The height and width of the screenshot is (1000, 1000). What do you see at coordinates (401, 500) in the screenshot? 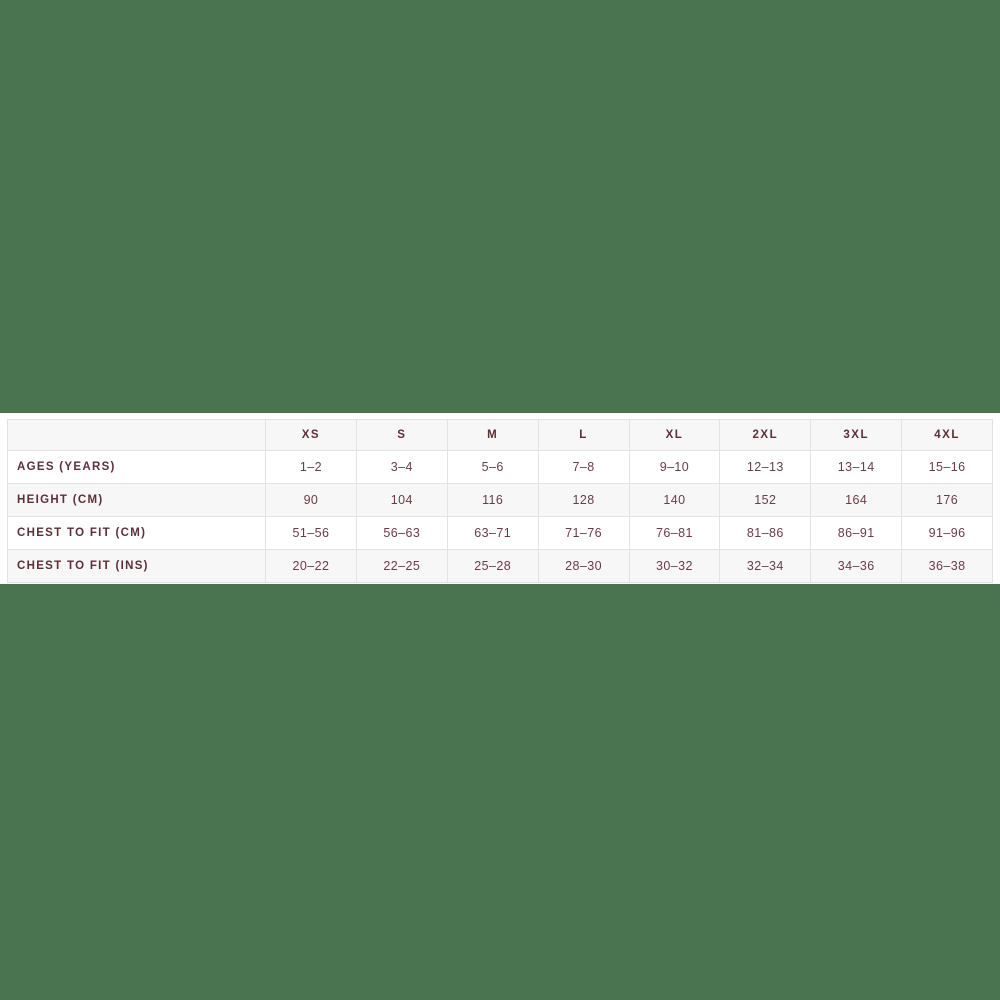
I see `cell-value: 104` at bounding box center [401, 500].